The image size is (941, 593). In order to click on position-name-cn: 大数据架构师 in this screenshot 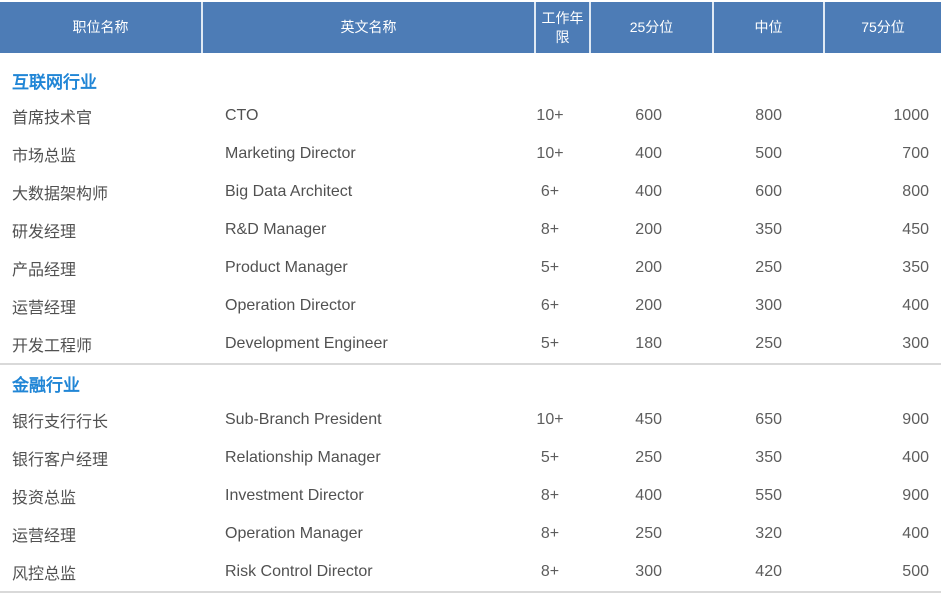, I will do `click(60, 194)`.